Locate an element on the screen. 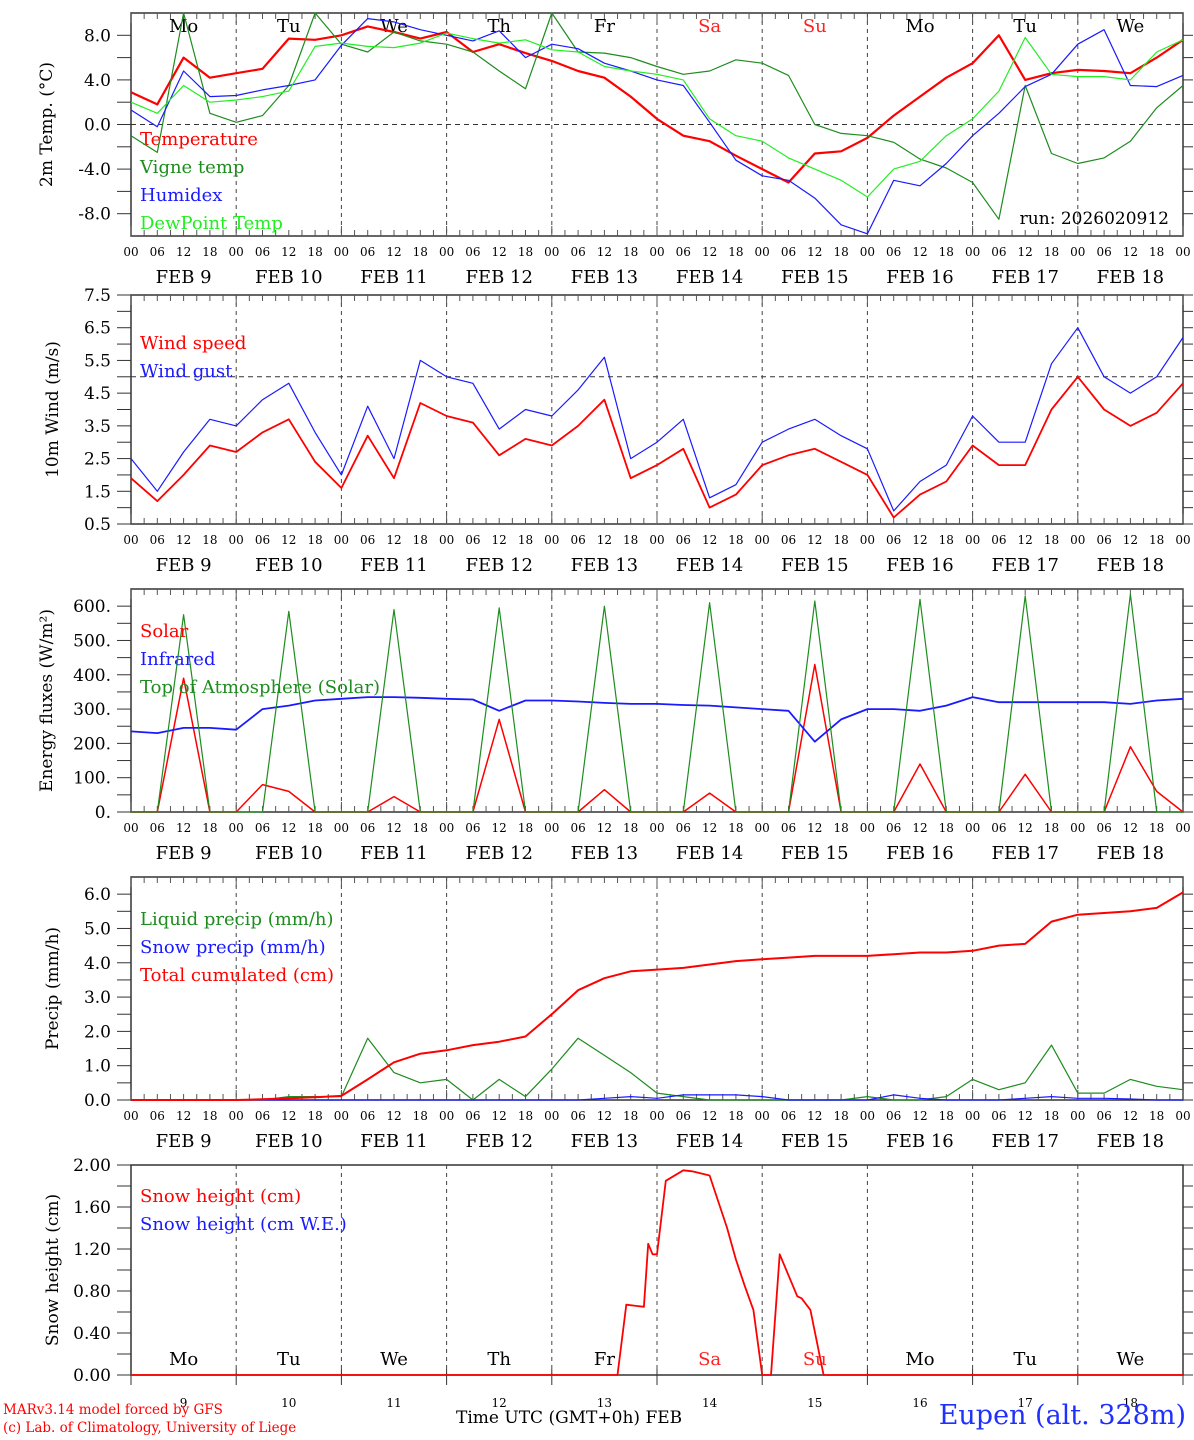  energy-ytick-label: 300. is located at coordinates (92, 710).